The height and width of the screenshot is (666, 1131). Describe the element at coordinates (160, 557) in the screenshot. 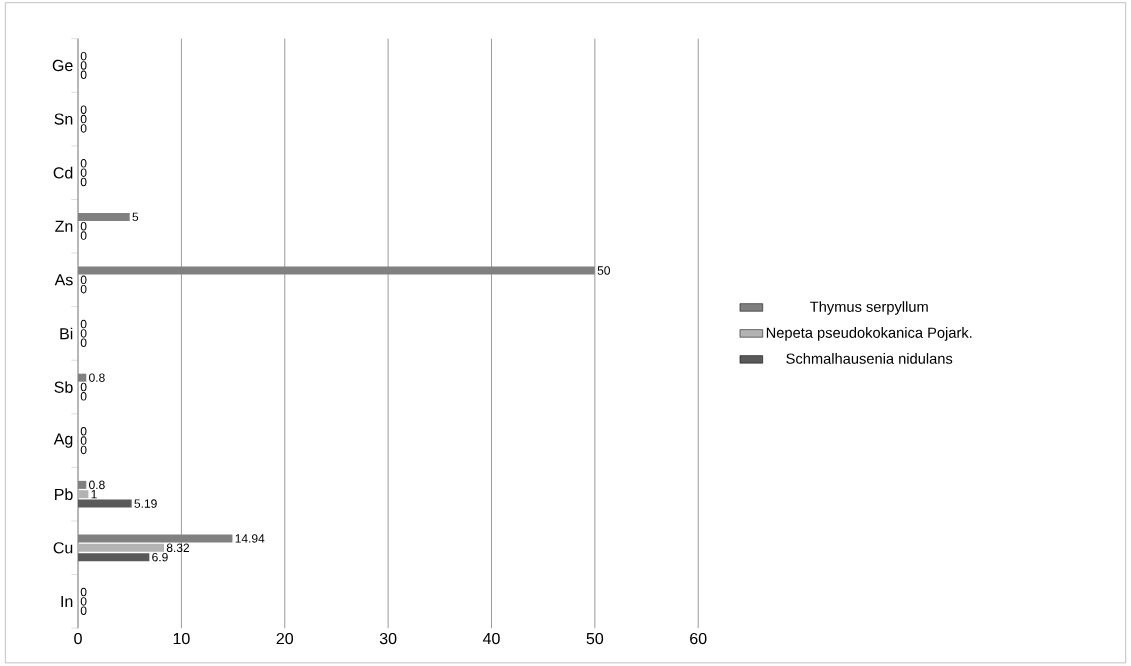

I see `data-label: 6.9` at that location.